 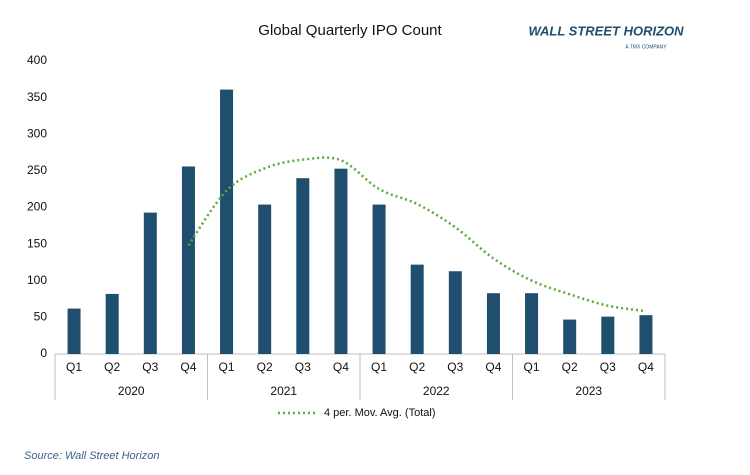 I want to click on y-tick-label: 200, so click(x=37, y=207).